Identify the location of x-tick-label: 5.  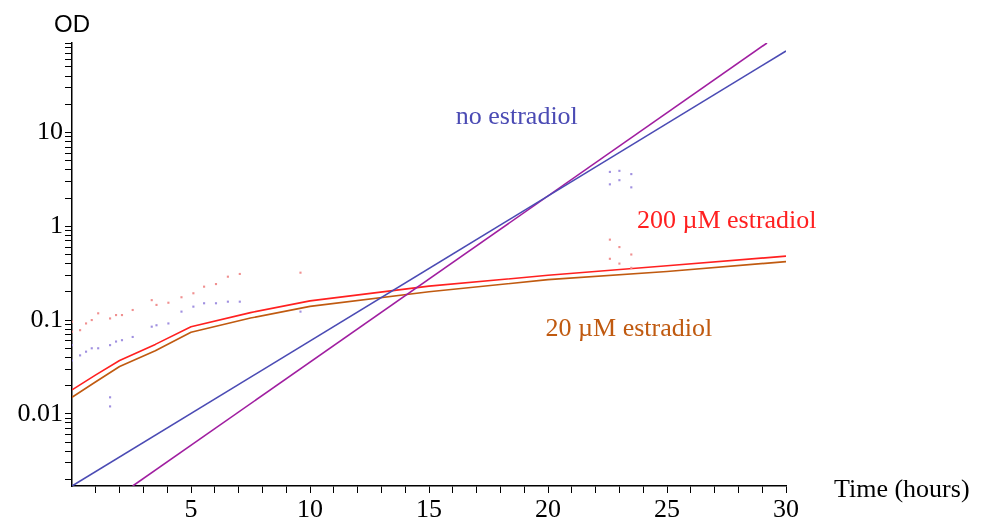
(191, 509).